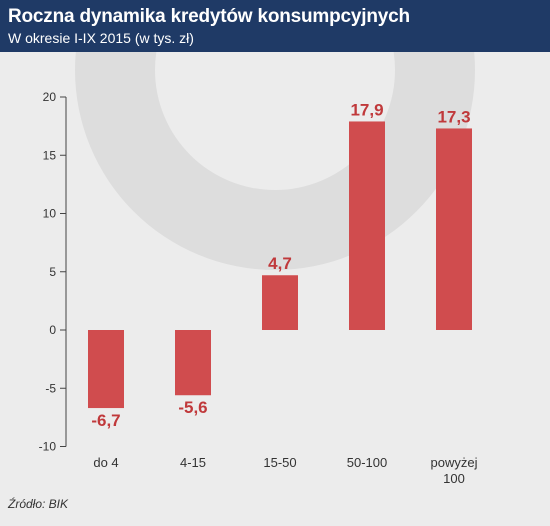  I want to click on chart-title: Roczna dynamika kredytów konsumpcyjnych, so click(209, 16).